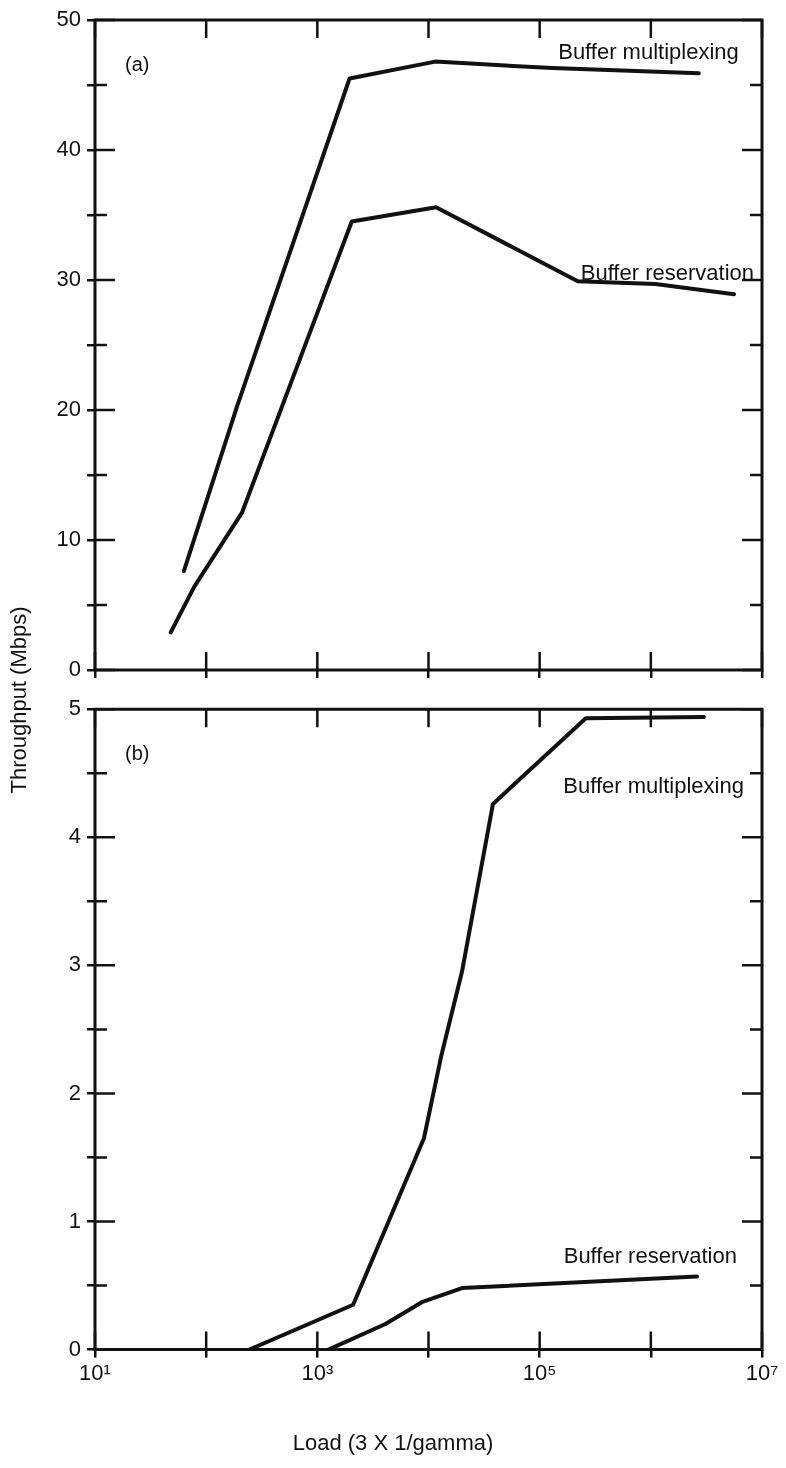 The image size is (786, 1468). Describe the element at coordinates (762, 1372) in the screenshot. I see `x-tick-label: 10⁷` at that location.